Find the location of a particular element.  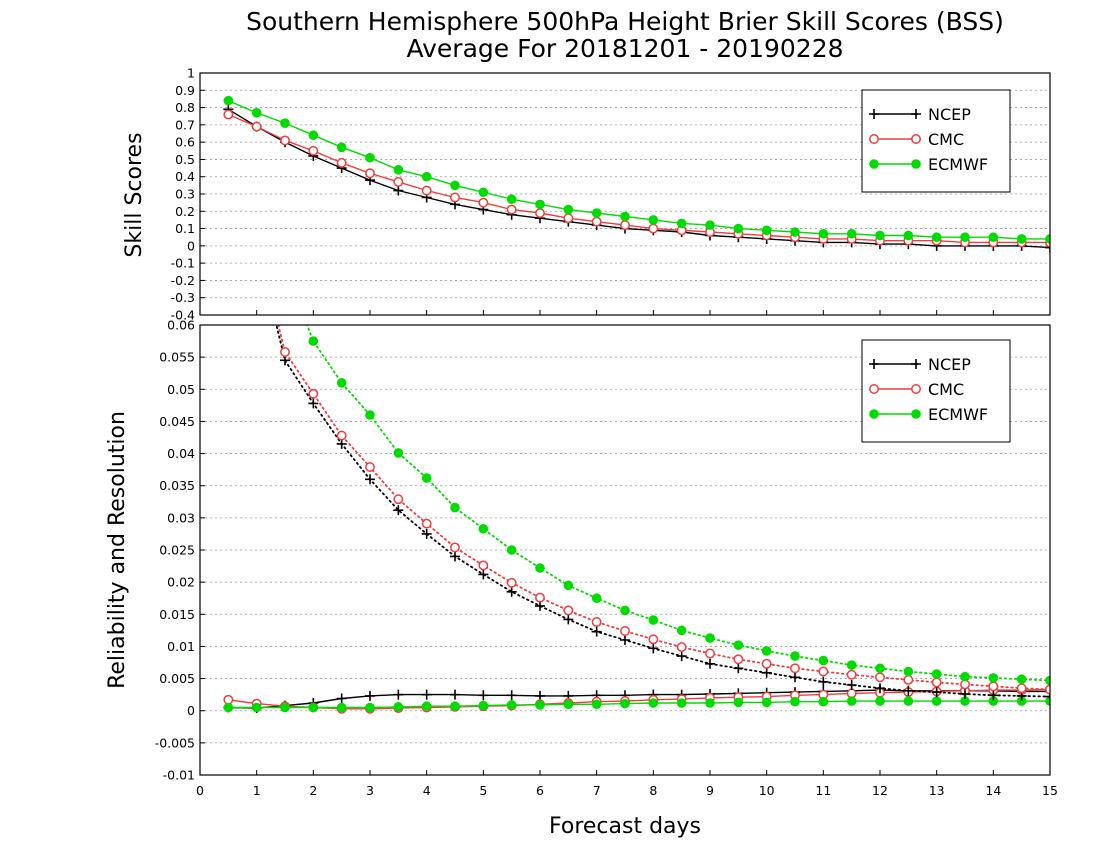

relres-ytick-label: 0.05 is located at coordinates (181, 389).